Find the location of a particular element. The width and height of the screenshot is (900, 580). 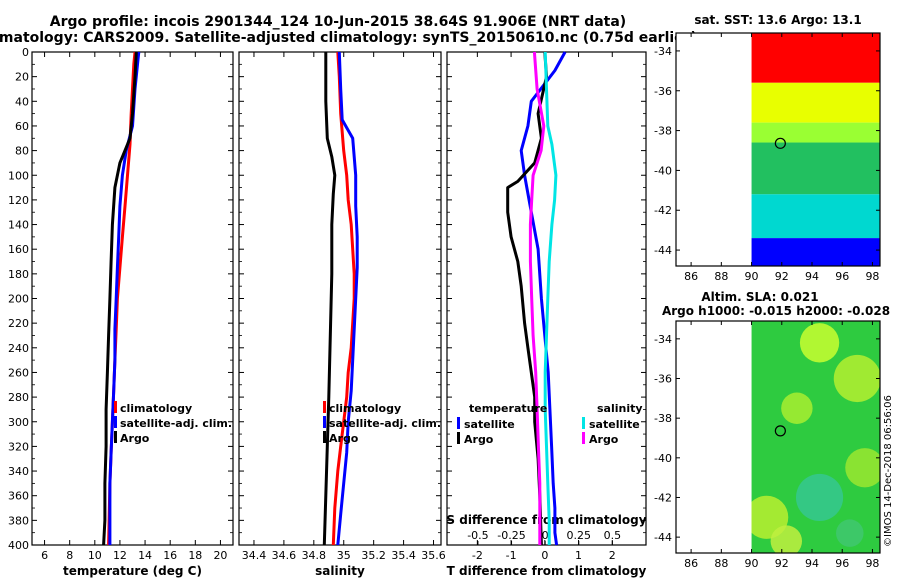

salinity-legend-label: Argo is located at coordinates (344, 438).